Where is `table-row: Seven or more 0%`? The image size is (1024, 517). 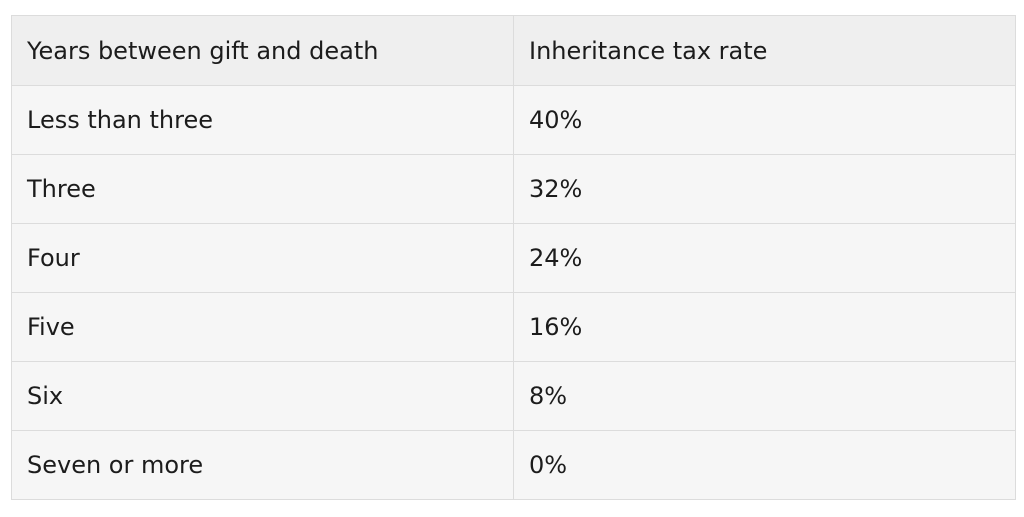 table-row: Seven or more 0% is located at coordinates (513, 465).